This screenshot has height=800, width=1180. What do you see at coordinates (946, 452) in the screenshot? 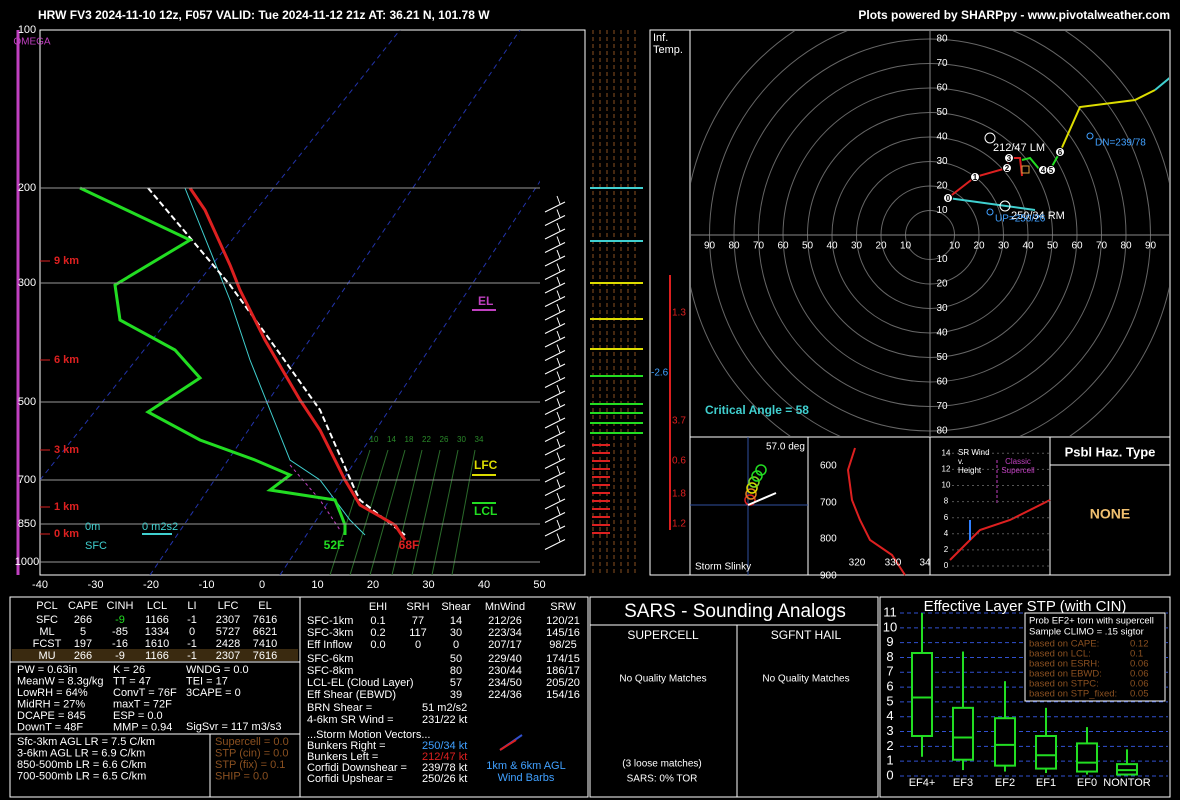
I see `sr-tick: 14` at bounding box center [946, 452].